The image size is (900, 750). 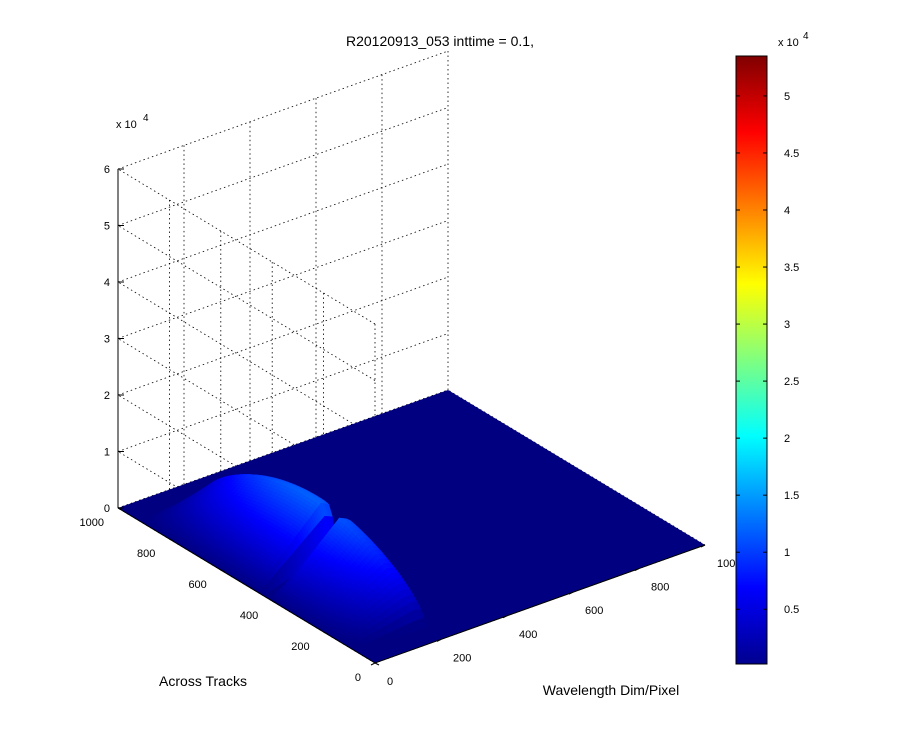 What do you see at coordinates (249, 616) in the screenshot?
I see `y-tick-label: 400` at bounding box center [249, 616].